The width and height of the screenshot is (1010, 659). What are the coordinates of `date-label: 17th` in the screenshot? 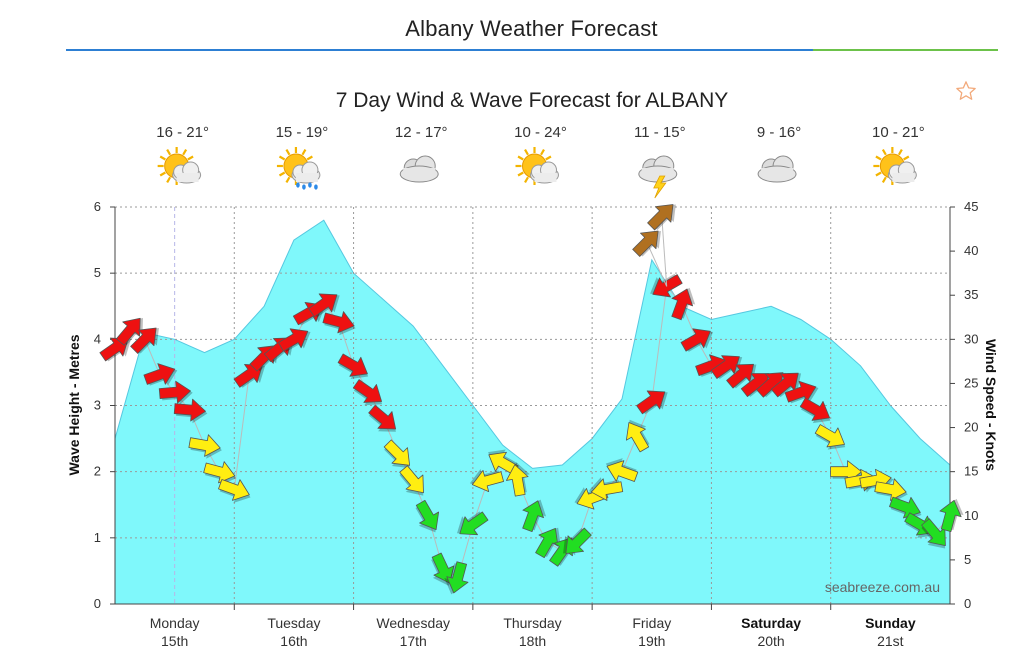 It's located at (413, 641).